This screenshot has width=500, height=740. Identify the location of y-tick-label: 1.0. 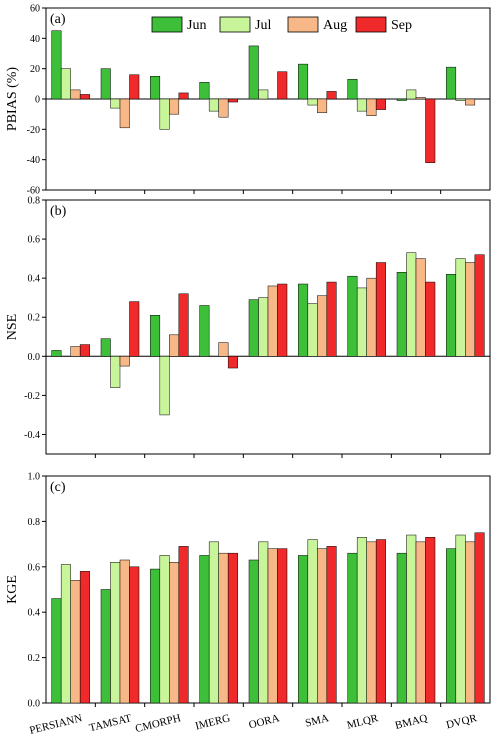
(34, 477).